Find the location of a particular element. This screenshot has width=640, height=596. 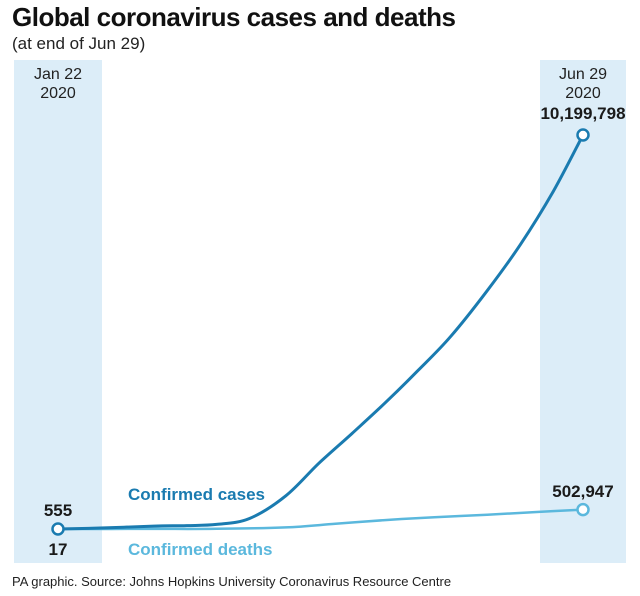

series-line-deaths is located at coordinates (320, 519).